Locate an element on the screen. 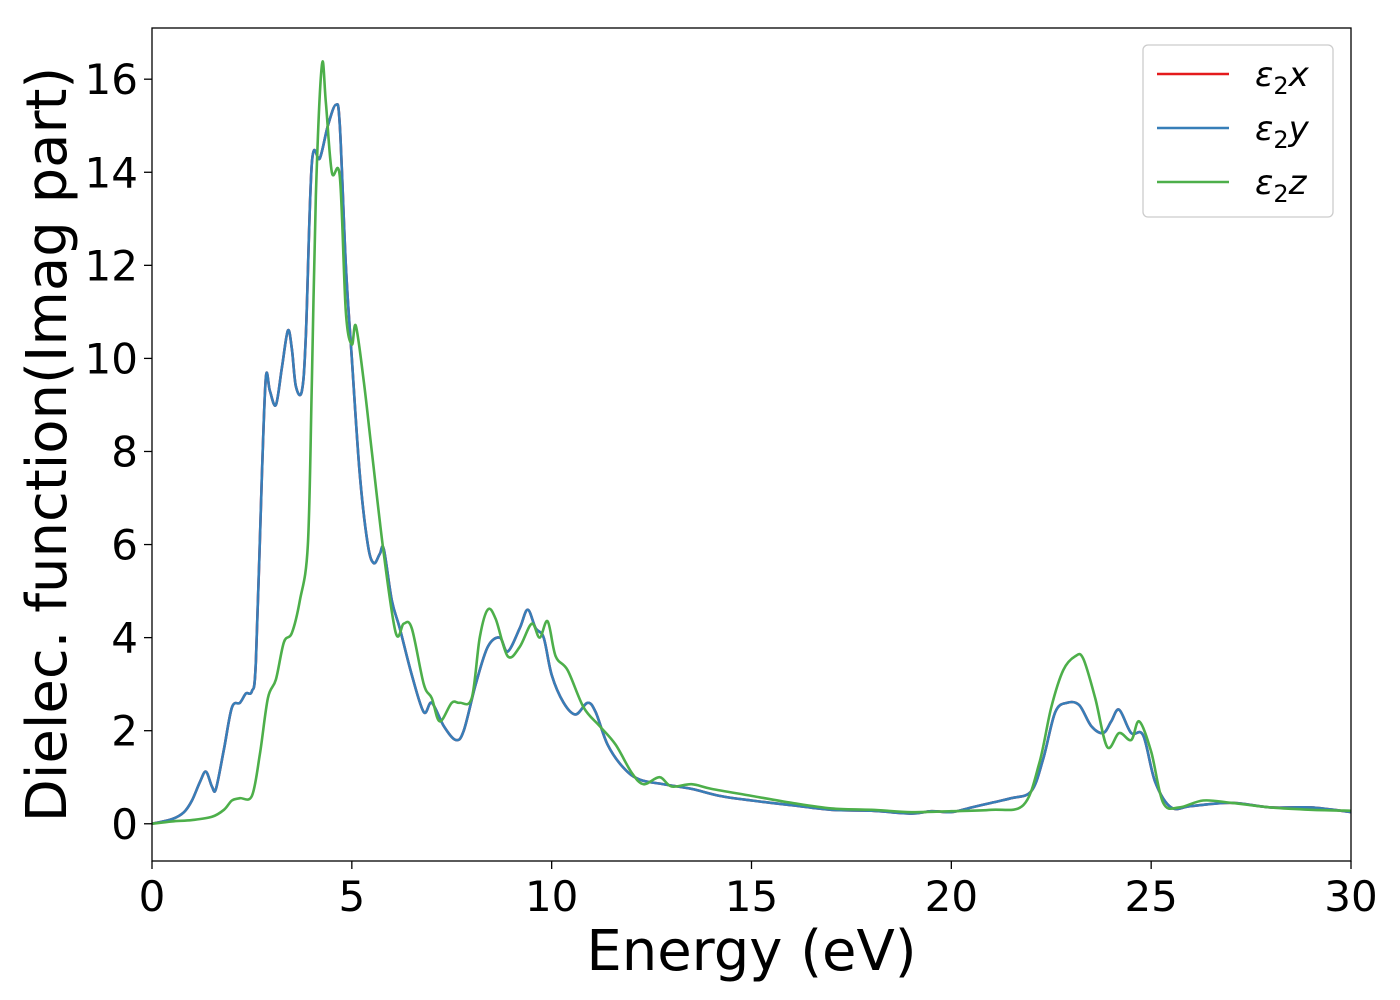 The height and width of the screenshot is (1000, 1400). legend-label-z: ε2z is located at coordinates (1281, 185).